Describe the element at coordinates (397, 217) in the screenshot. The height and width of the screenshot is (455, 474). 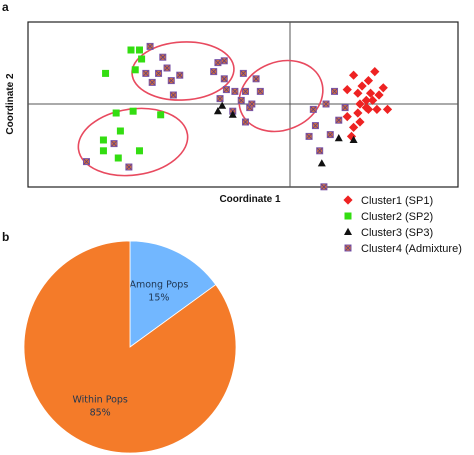
I see `legend-label-1: Cluster2 (SP2)` at that location.